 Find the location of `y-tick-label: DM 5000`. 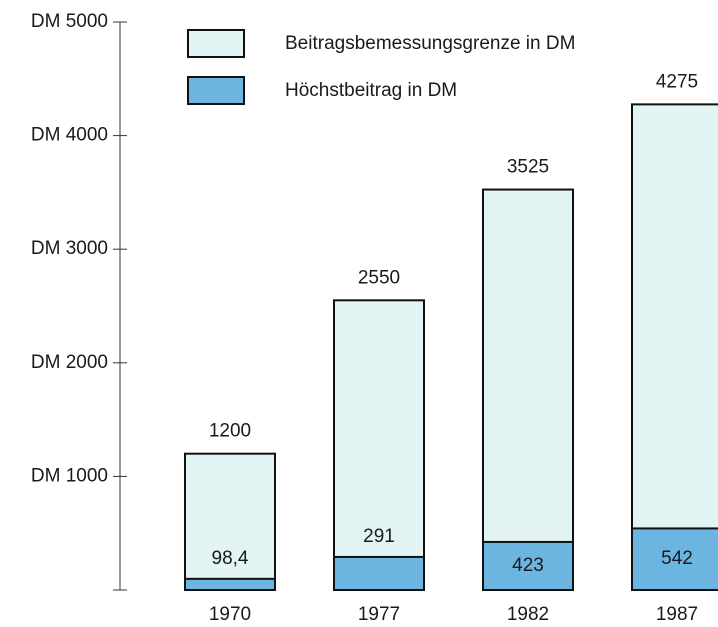

y-tick-label: DM 5000 is located at coordinates (69, 21).